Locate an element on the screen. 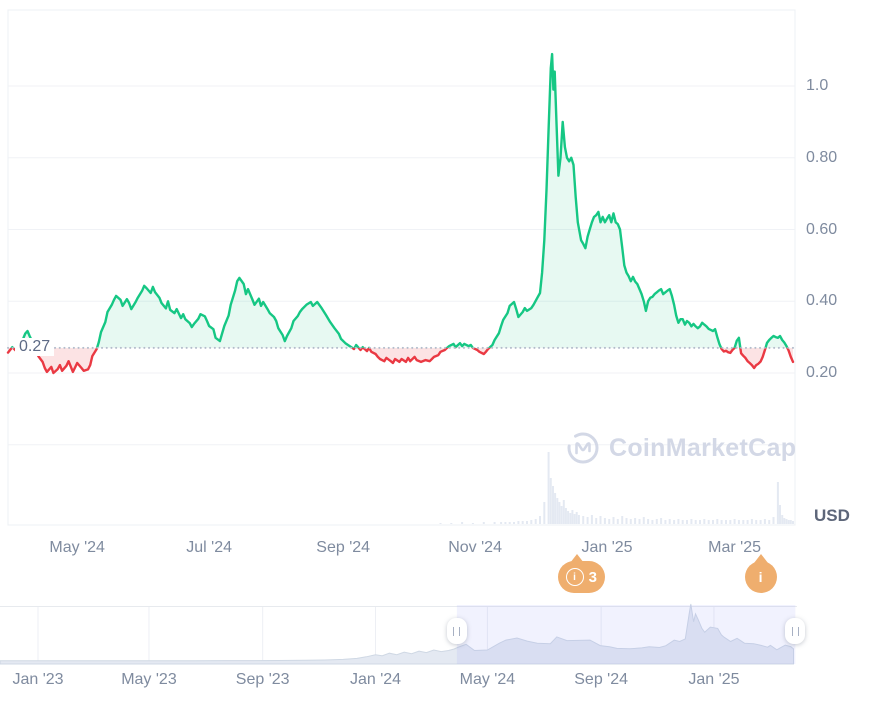 This screenshot has height=703, width=885. navigator-area is located at coordinates (397, 634).